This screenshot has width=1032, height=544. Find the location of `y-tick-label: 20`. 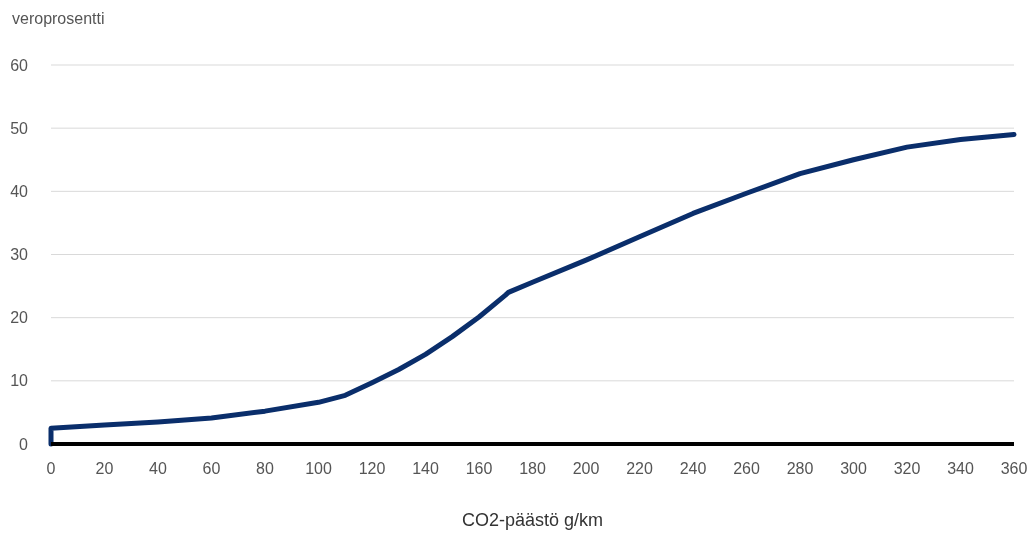

y-tick-label: 20 is located at coordinates (19, 318).